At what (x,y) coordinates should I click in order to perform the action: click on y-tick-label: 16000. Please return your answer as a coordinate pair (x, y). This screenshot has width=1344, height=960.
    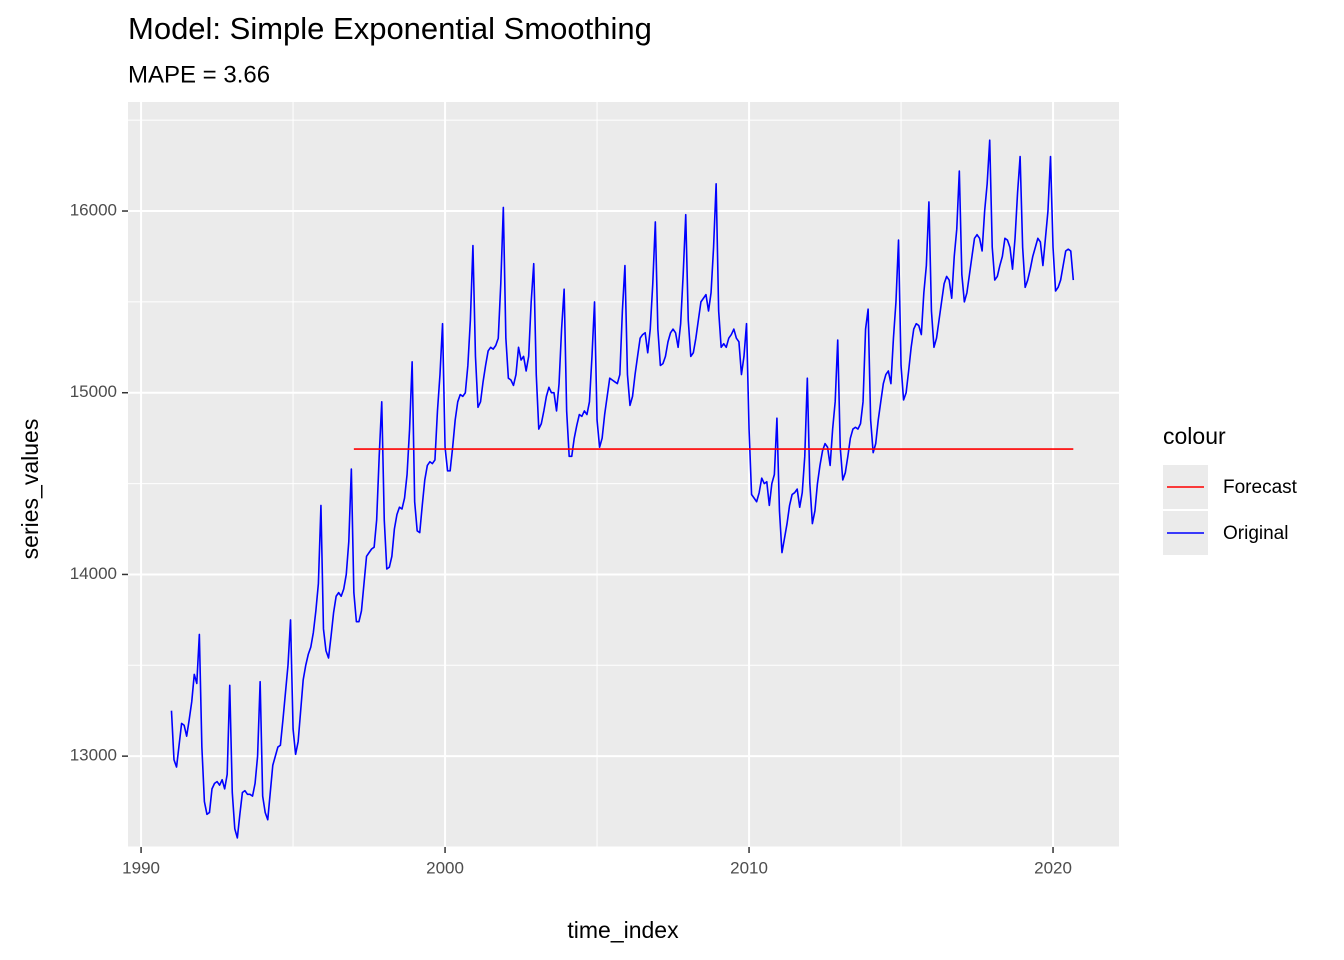
    Looking at the image, I should click on (93, 210).